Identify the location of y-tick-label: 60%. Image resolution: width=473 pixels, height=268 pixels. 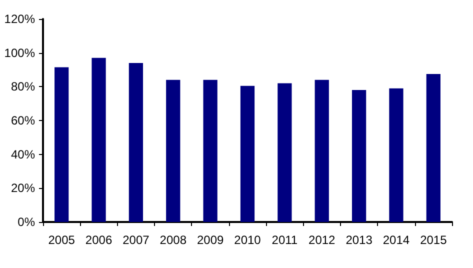
(23, 121).